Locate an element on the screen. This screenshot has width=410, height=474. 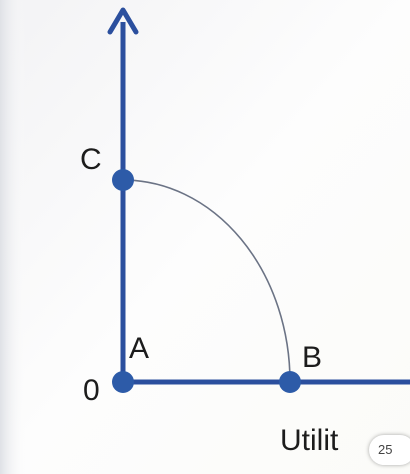
x-axis-label: Utilit is located at coordinates (309, 440).